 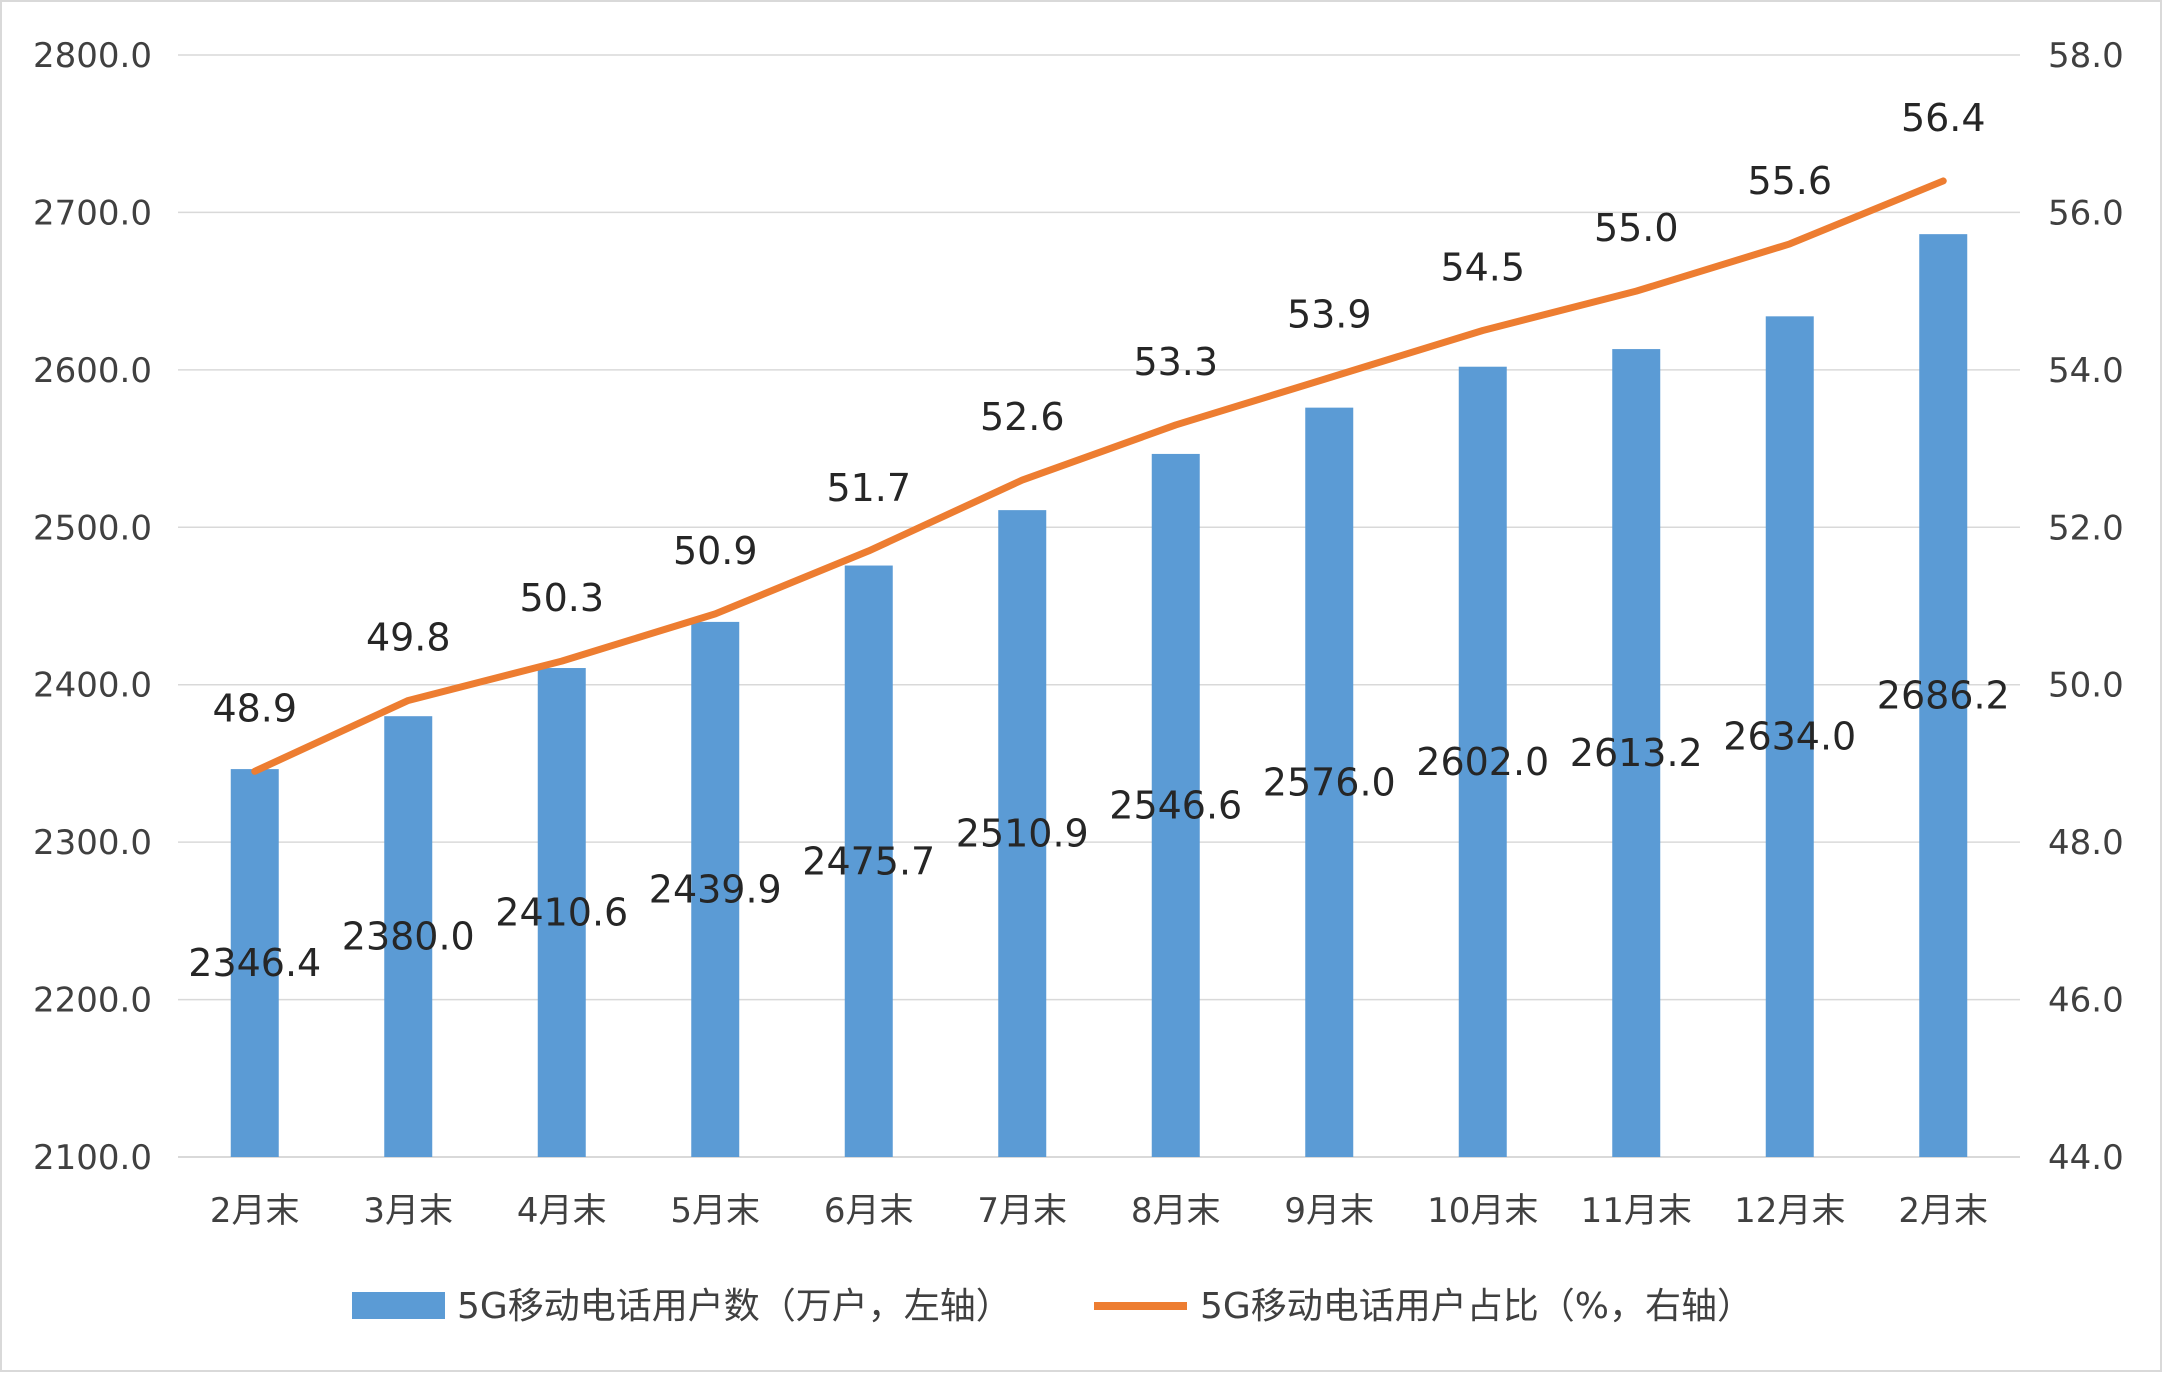 What do you see at coordinates (408, 1211) in the screenshot?
I see `x-axis-tick-label: 3月末` at bounding box center [408, 1211].